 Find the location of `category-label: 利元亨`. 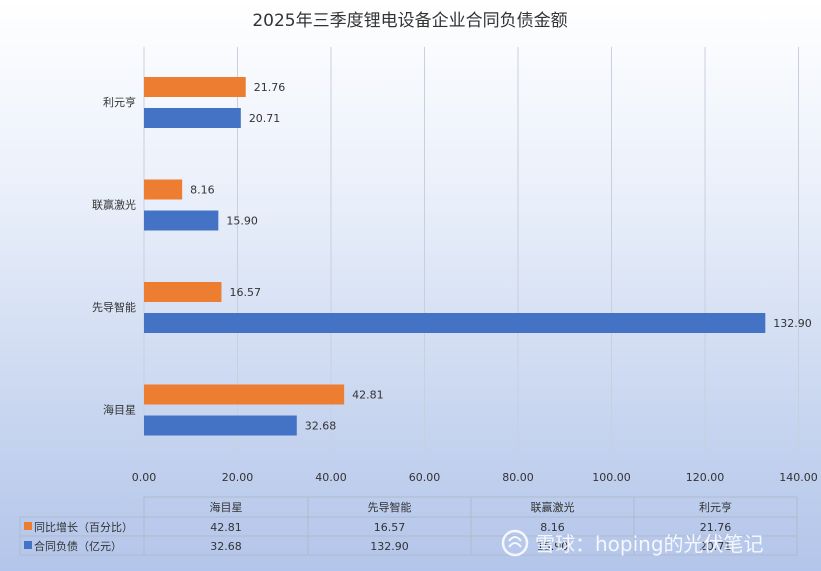

category-label: 利元亨 is located at coordinates (119, 102).